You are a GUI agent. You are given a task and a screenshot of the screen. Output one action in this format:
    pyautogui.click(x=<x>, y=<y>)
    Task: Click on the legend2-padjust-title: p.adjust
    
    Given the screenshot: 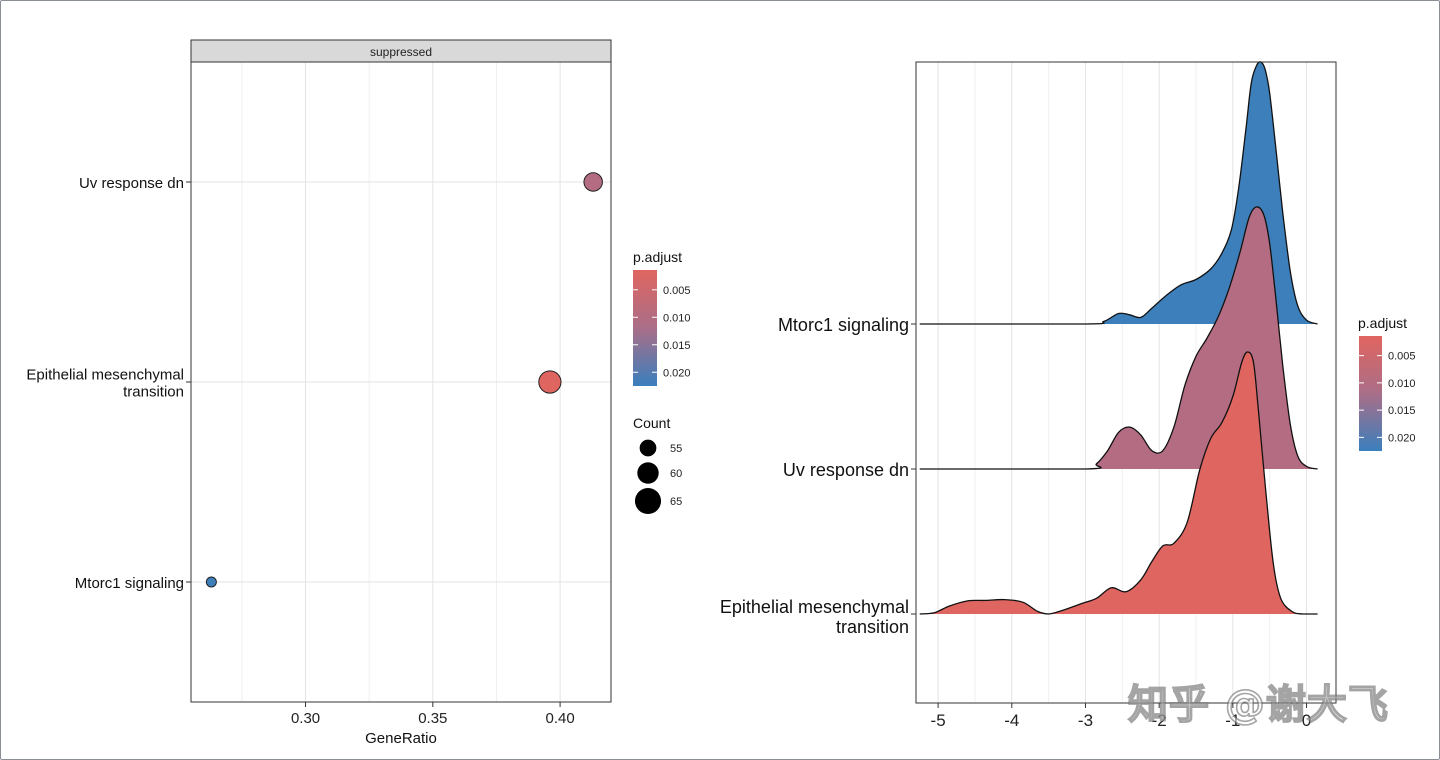 What is the action you would take?
    pyautogui.click(x=1382, y=323)
    